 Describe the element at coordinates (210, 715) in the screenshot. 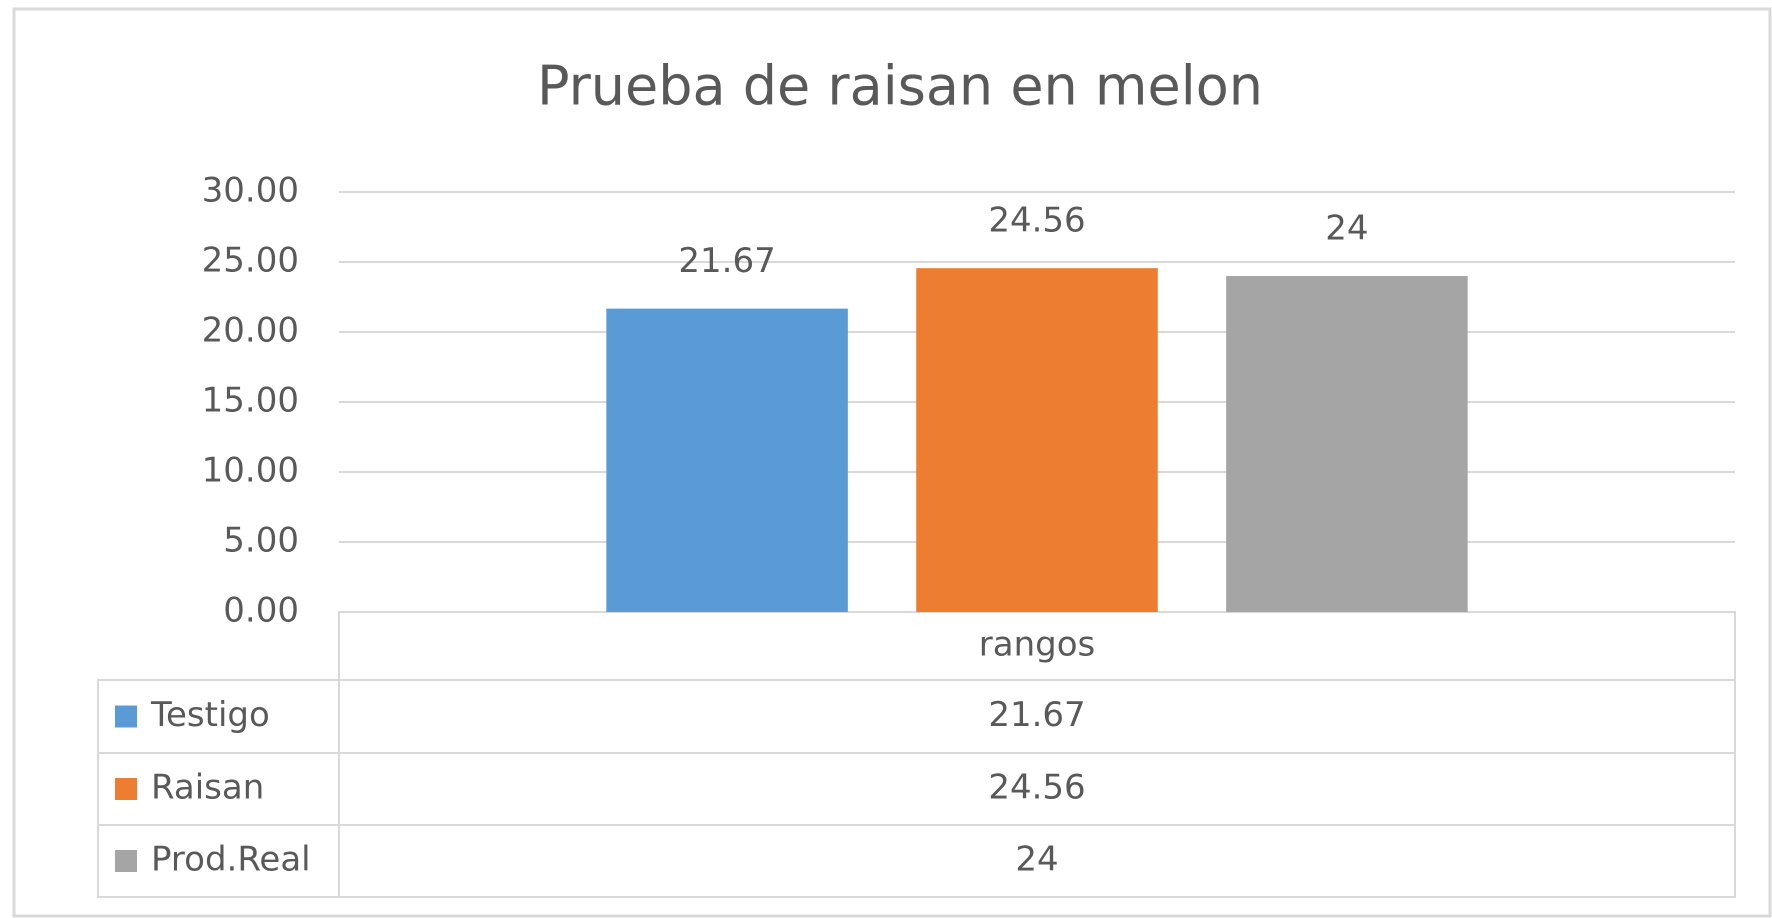

I see `legend-label: Testigo` at that location.